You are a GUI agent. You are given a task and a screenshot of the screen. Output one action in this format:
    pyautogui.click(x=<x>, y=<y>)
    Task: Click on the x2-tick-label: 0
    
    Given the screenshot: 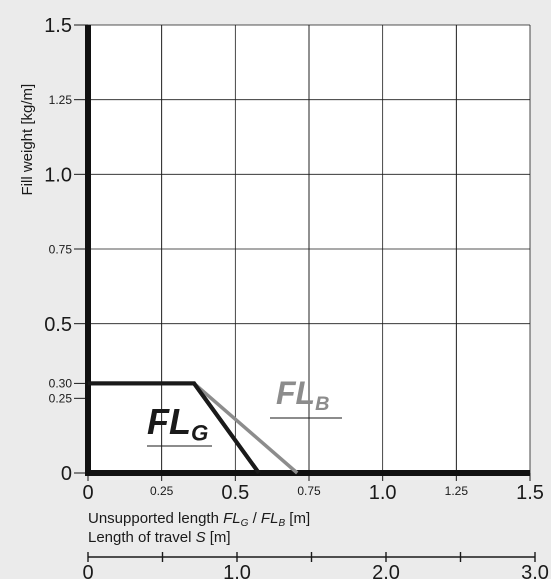 What is the action you would take?
    pyautogui.click(x=87, y=570)
    